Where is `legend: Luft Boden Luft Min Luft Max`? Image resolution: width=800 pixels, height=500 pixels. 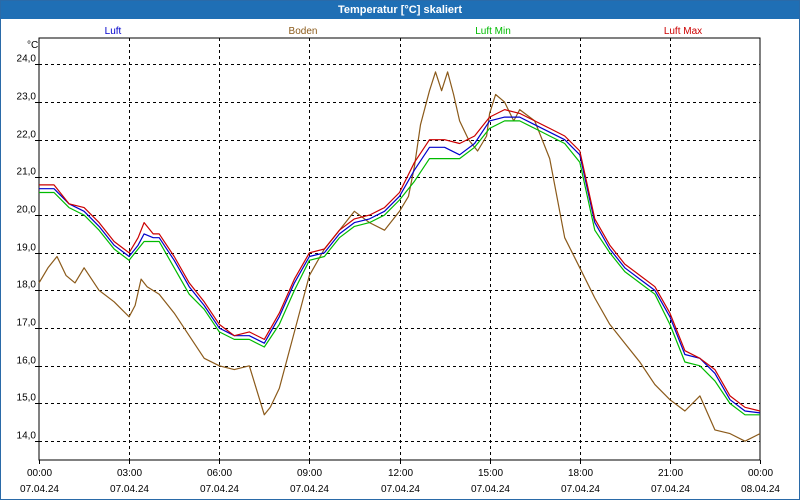 legend: Luft Boden Luft Min Luft Max is located at coordinates (404, 31).